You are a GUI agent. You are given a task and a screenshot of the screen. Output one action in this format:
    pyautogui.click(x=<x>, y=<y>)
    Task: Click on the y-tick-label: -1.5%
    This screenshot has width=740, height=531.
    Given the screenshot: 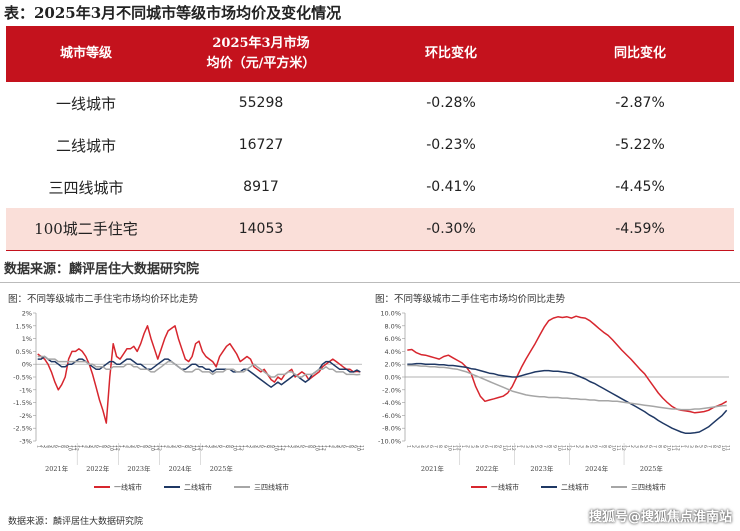 What is the action you would take?
    pyautogui.click(x=22, y=403)
    